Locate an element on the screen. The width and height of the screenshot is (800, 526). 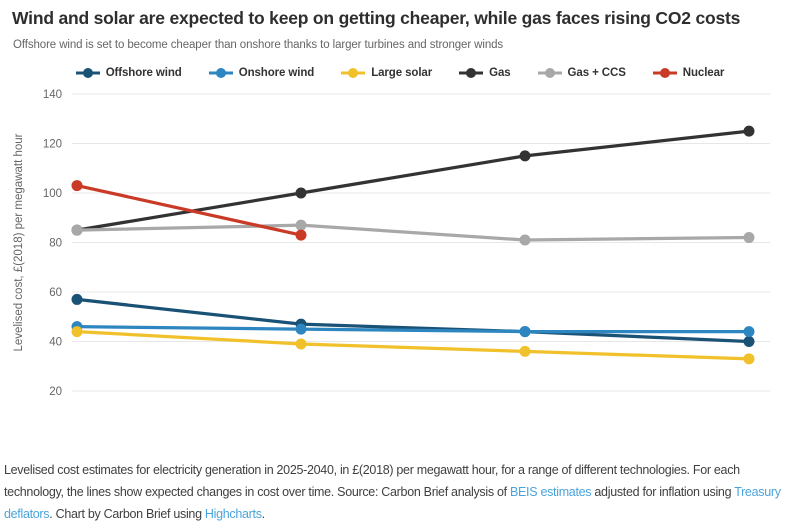
y-tick-label-40: 40 is located at coordinates (55, 342).